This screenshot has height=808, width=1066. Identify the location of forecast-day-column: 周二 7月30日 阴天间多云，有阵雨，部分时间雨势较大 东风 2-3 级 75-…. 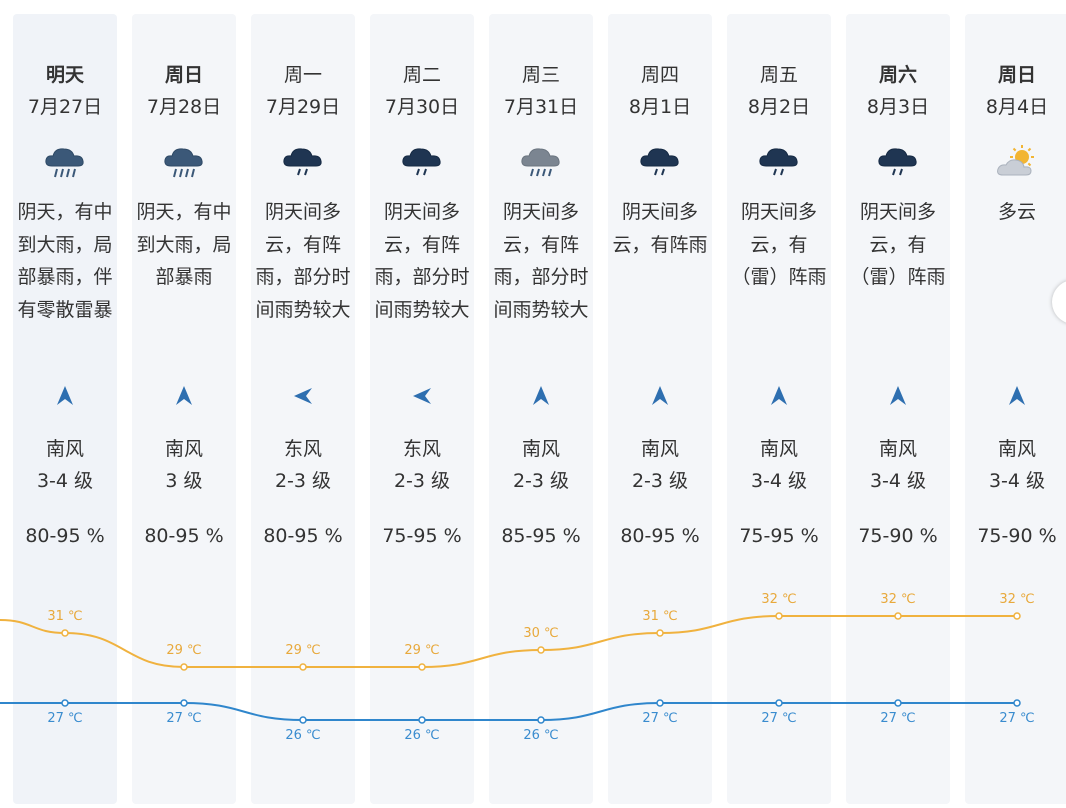
(422, 409).